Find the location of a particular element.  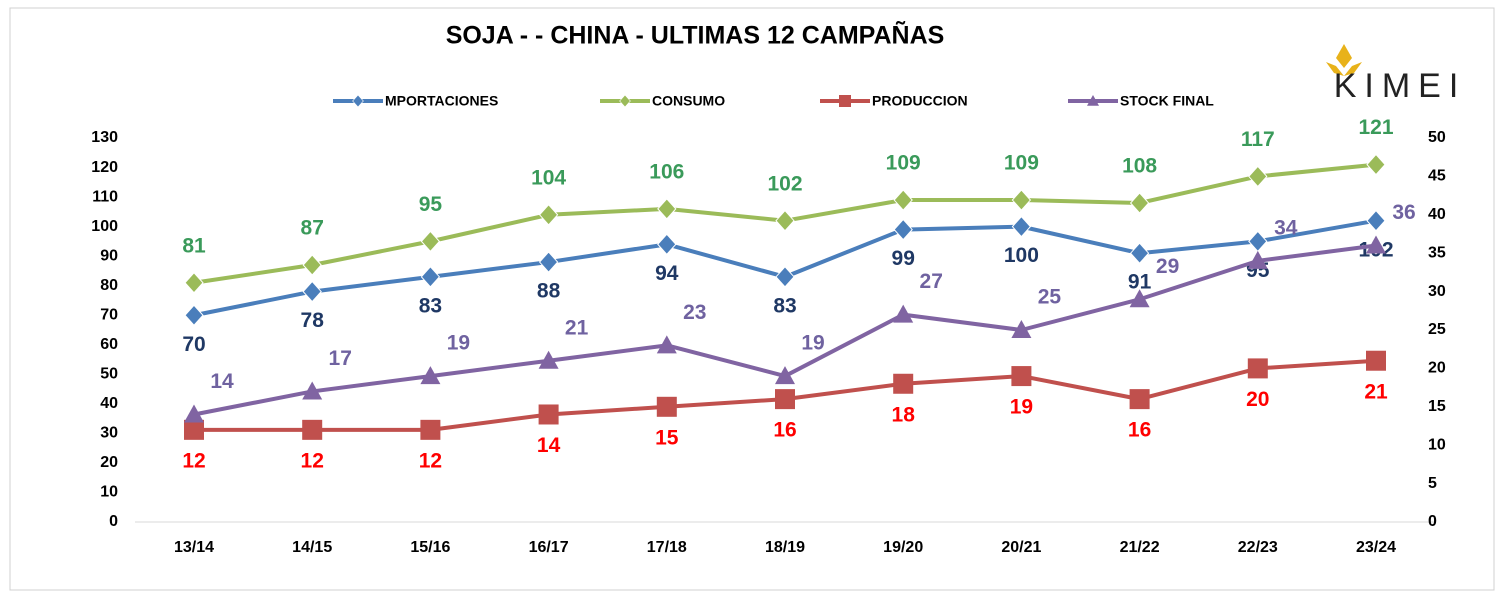

data-label: 81 is located at coordinates (194, 245).